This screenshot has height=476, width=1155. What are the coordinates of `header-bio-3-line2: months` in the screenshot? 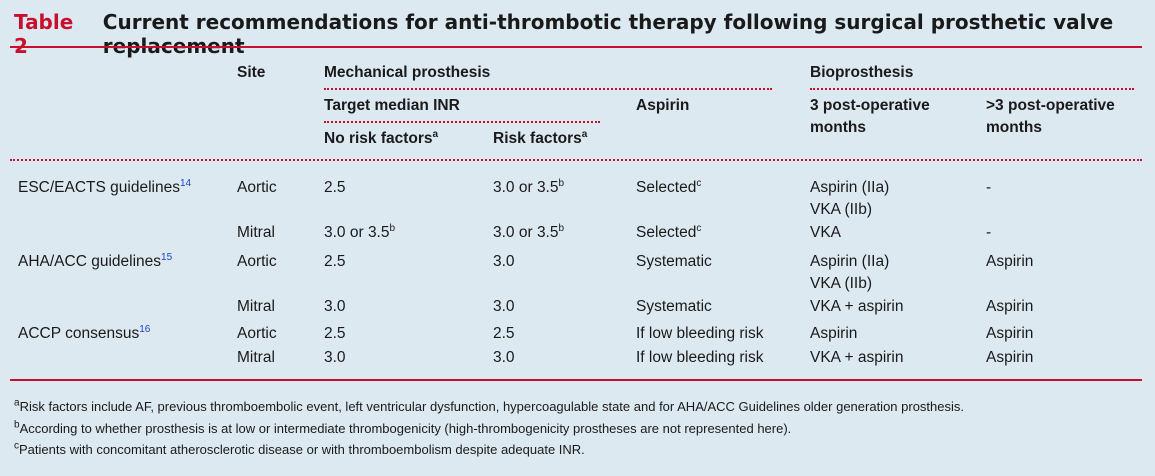 It's located at (838, 127).